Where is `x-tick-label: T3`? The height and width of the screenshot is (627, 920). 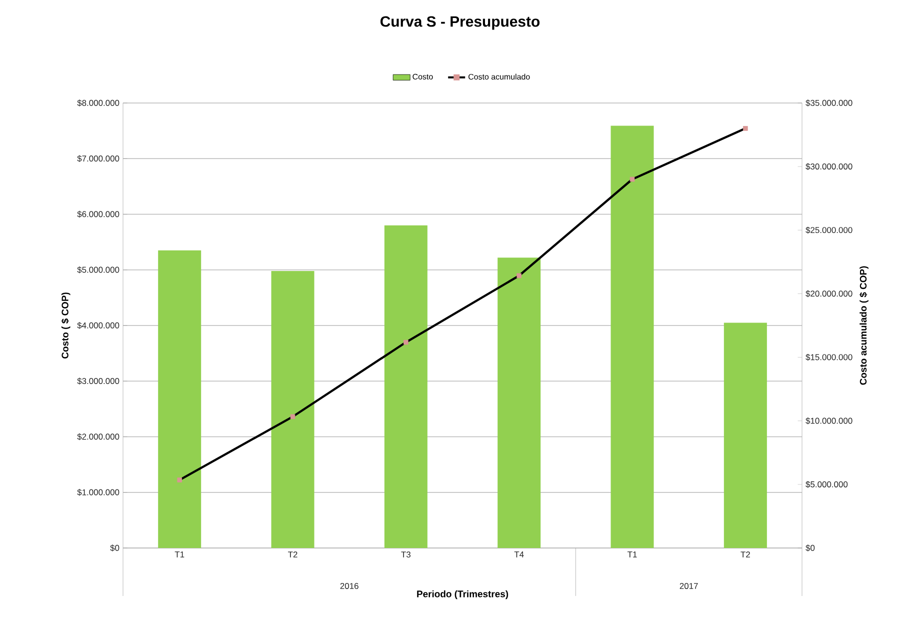
x-tick-label: T3 is located at coordinates (406, 555).